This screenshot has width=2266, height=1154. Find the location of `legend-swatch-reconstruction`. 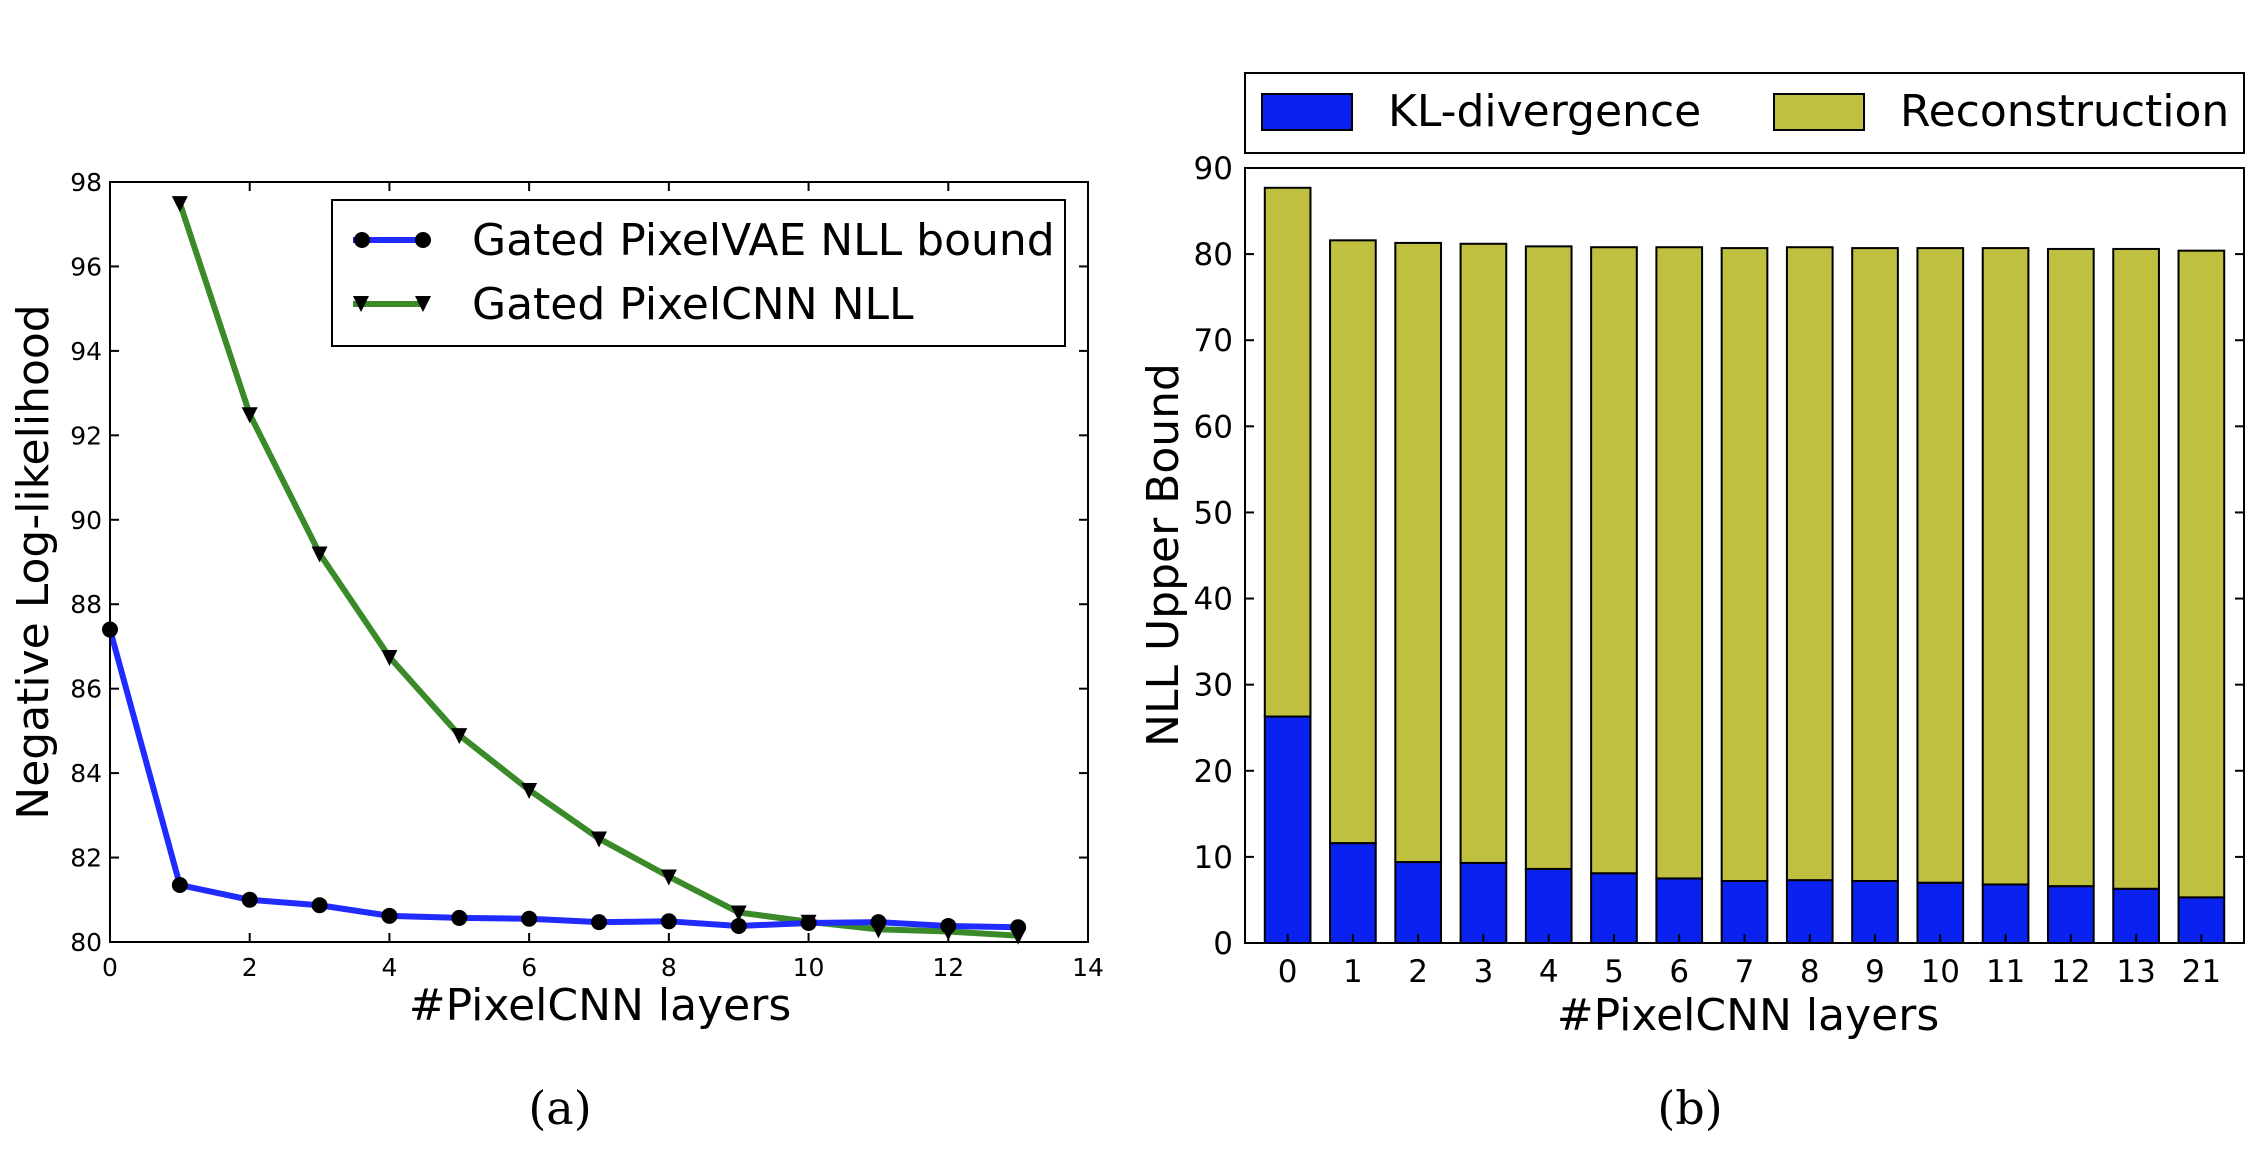

legend-swatch-reconstruction is located at coordinates (1819, 112).